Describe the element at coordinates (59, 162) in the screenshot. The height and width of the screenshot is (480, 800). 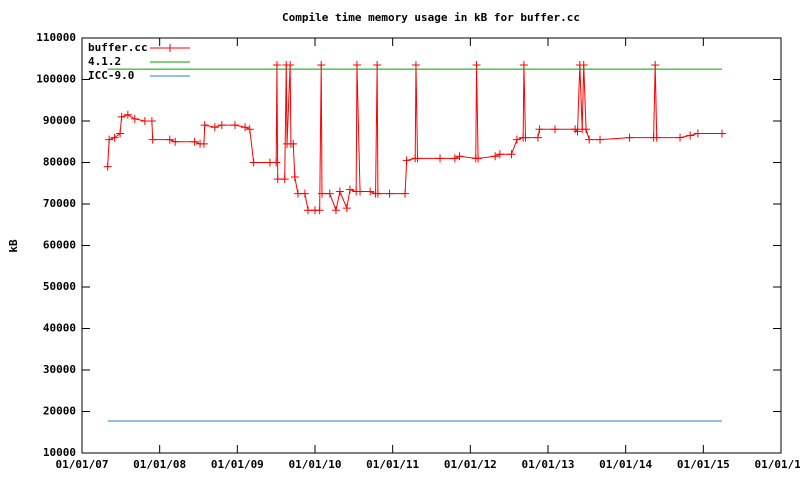
I see `y-tick-label: 80000` at that location.